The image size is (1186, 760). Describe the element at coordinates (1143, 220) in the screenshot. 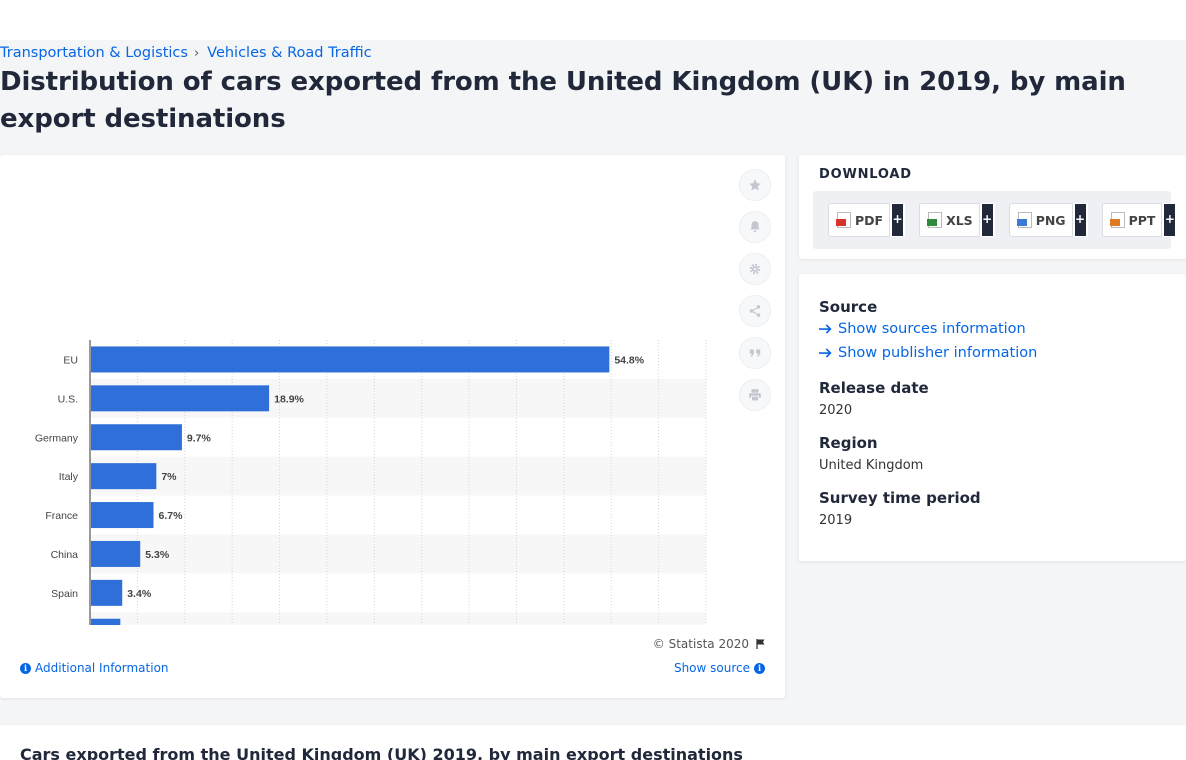

I see `download-ppt-label: PPT` at that location.